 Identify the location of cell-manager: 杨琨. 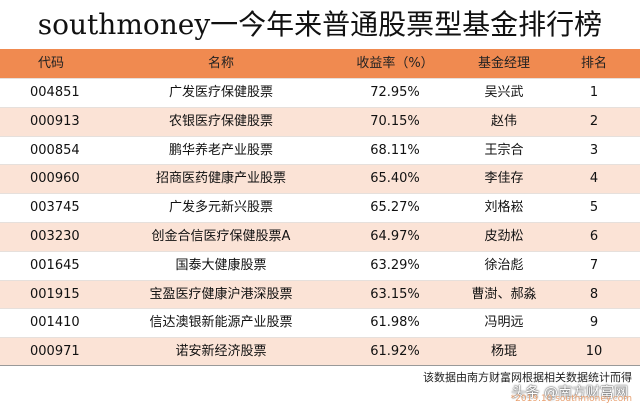
(503, 352).